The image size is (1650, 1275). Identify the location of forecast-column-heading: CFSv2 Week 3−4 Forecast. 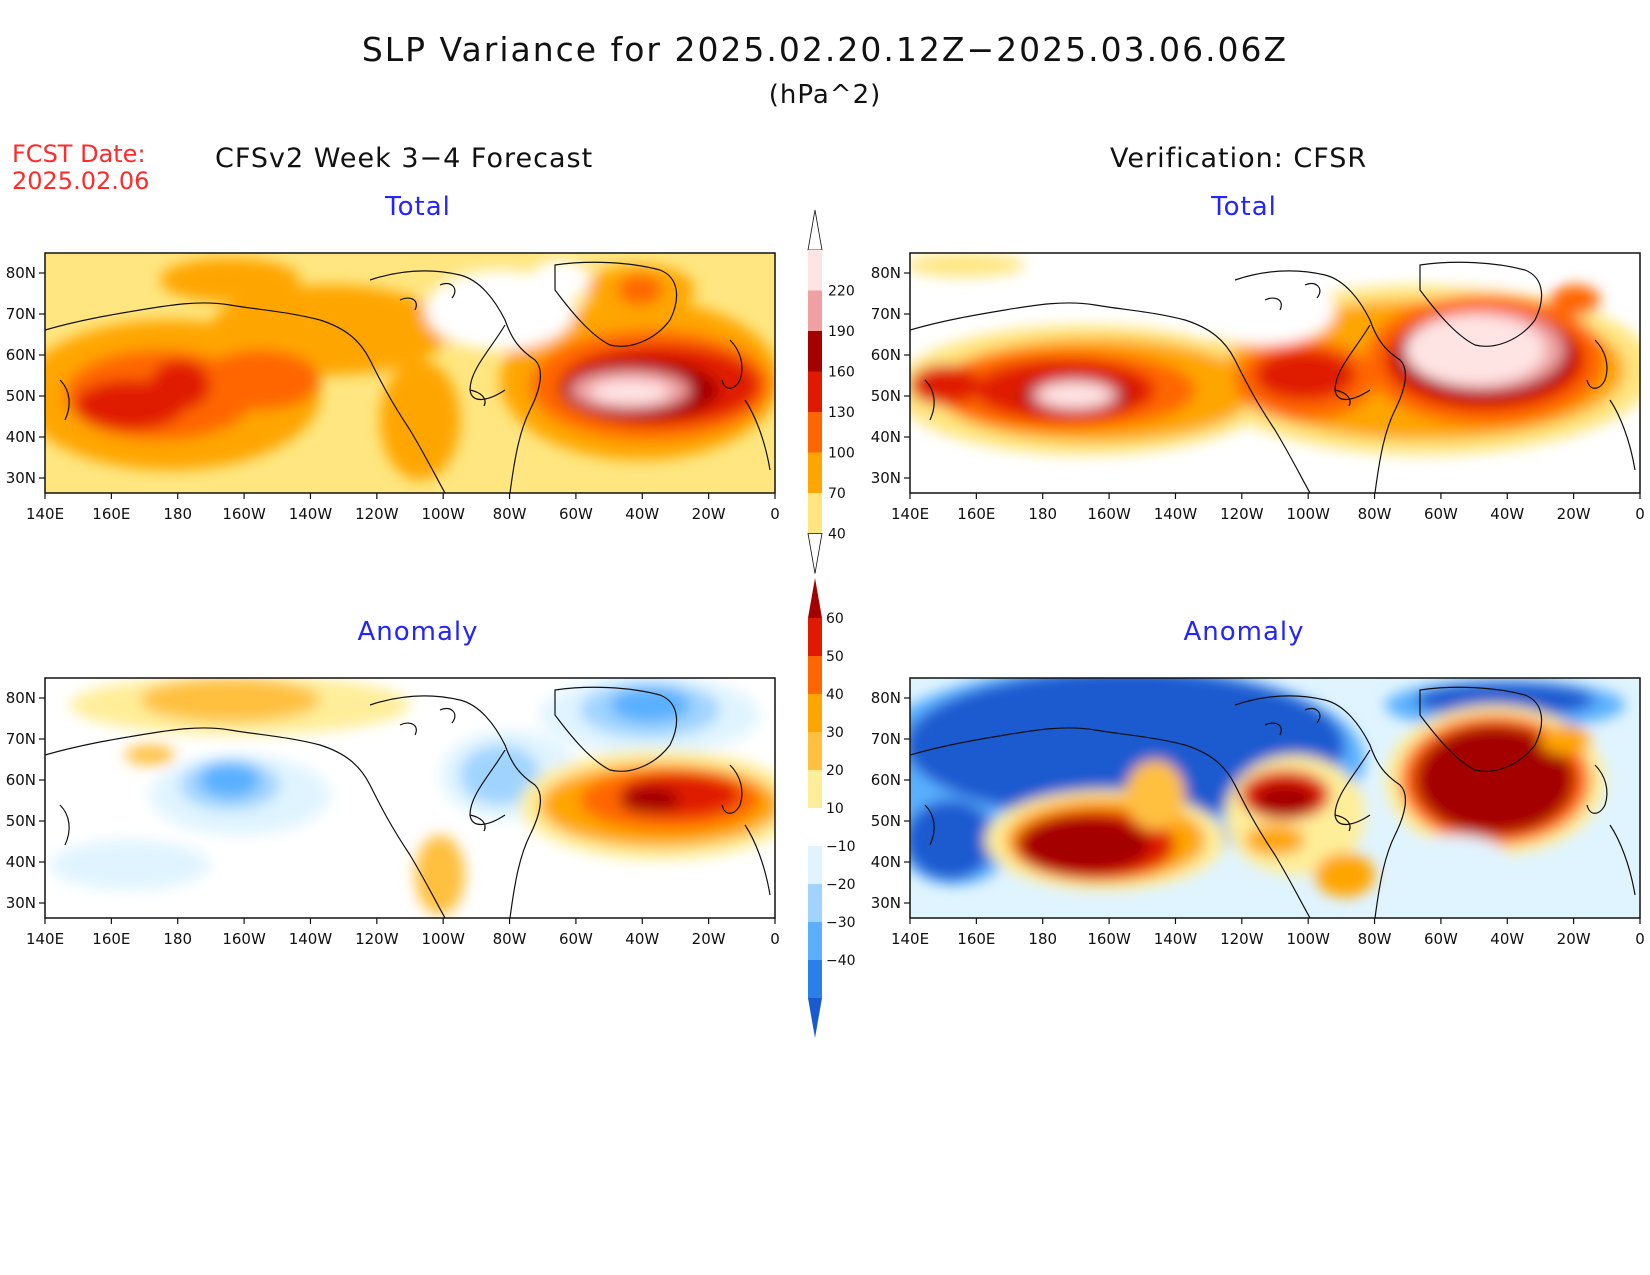
(404, 158).